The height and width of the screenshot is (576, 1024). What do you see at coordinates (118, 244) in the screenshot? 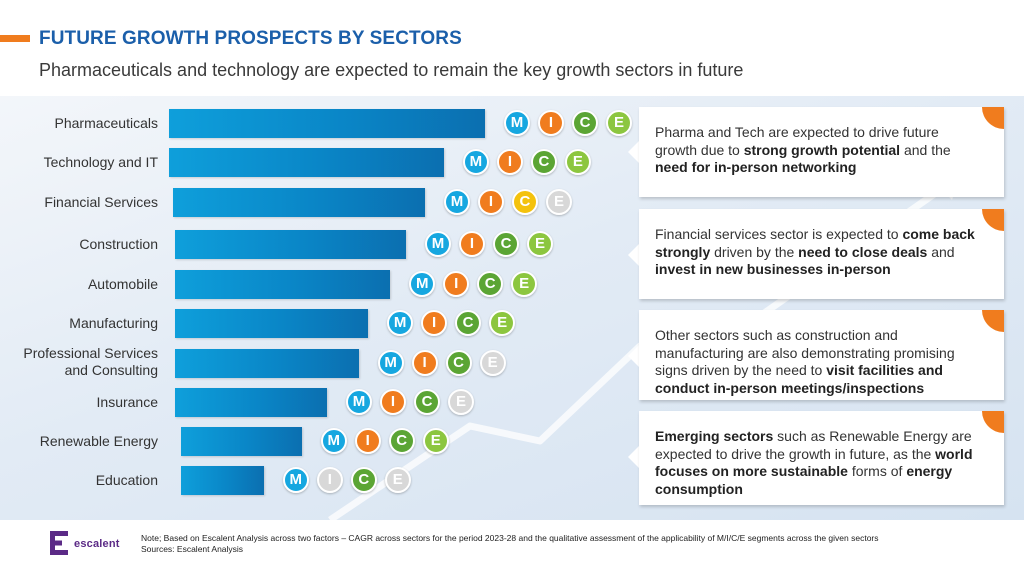
I see `sector-label: Construction` at bounding box center [118, 244].